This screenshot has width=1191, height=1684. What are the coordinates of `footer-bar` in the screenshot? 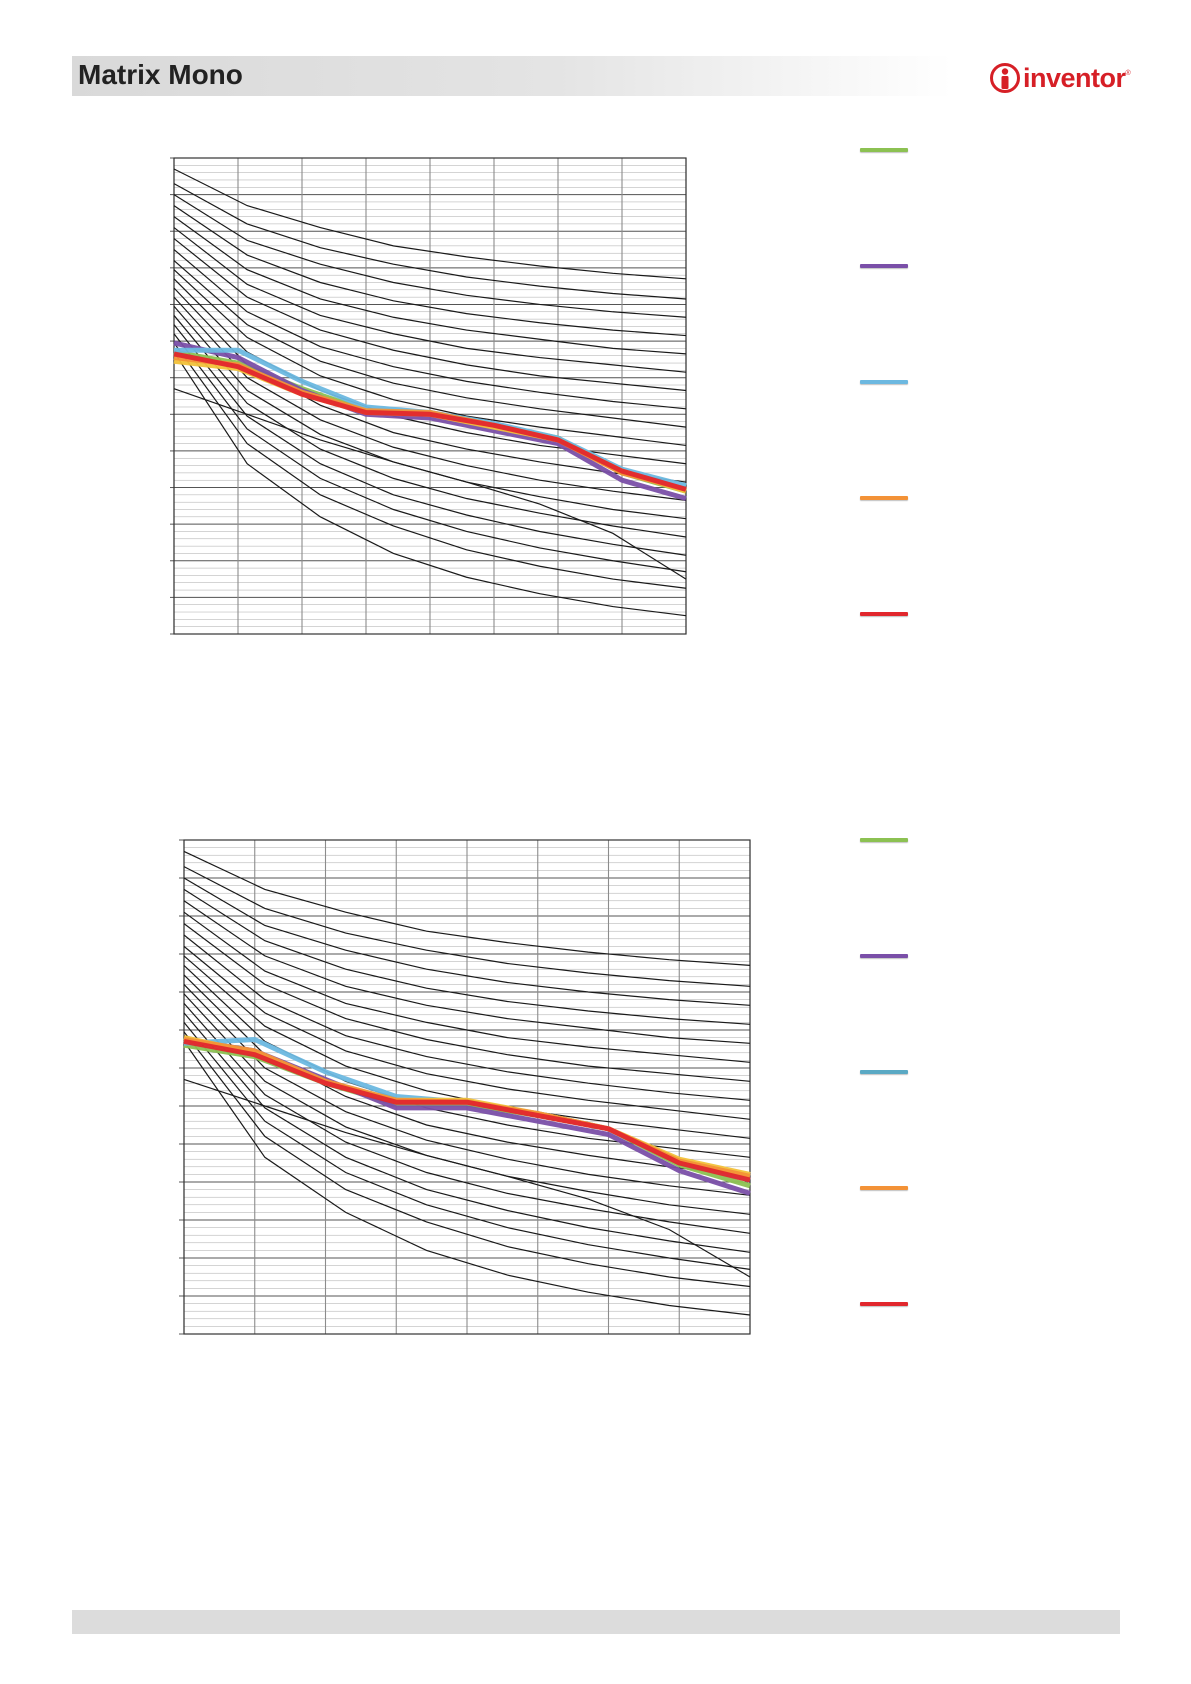 It's located at (596, 1622).